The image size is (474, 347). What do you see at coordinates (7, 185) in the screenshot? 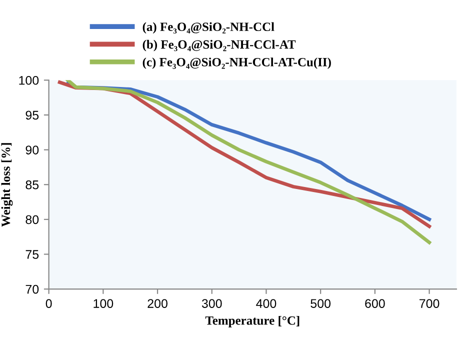
I see `y-axis-title: Weight loss [%]` at bounding box center [7, 185].